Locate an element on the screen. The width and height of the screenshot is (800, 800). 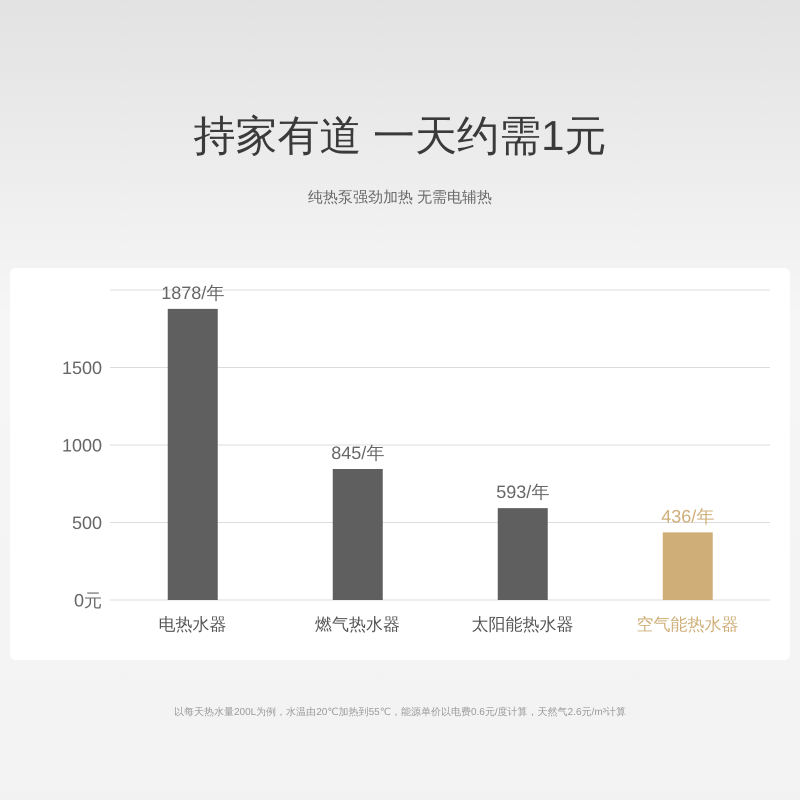
chart-subtitle: 纯热泵强劲加热 无需电辅热 is located at coordinates (400, 197).